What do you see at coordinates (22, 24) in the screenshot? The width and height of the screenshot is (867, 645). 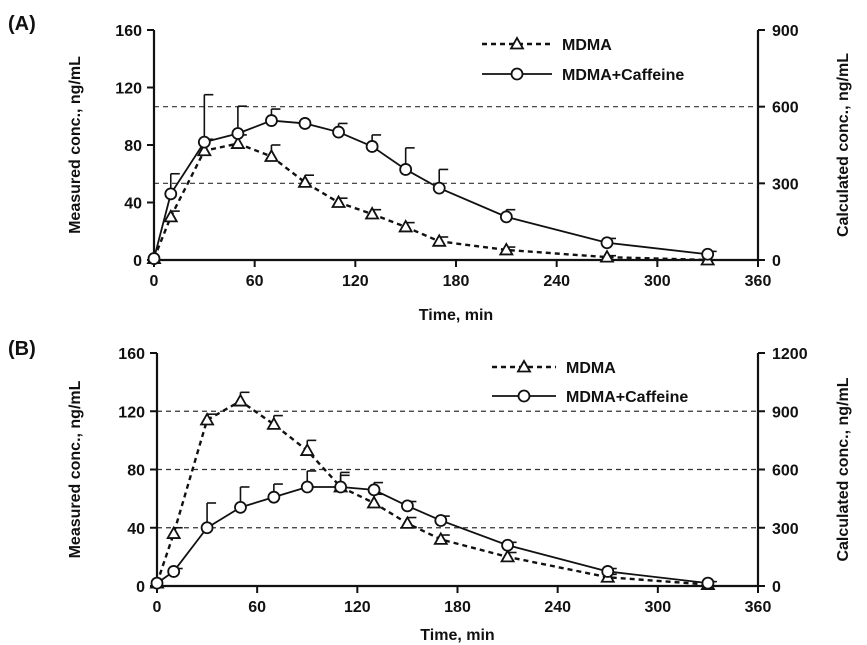 I see `panel-label: (A)` at bounding box center [22, 24].